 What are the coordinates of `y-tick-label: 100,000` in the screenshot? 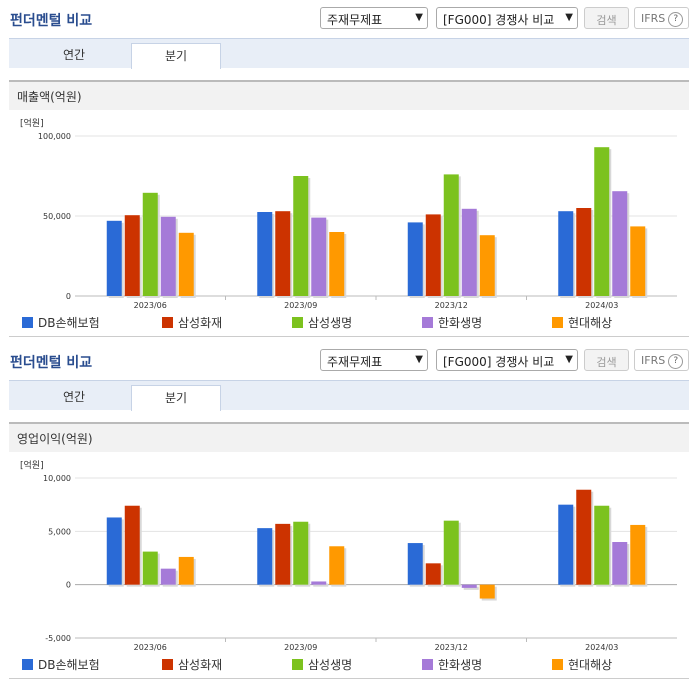 It's located at (54, 136).